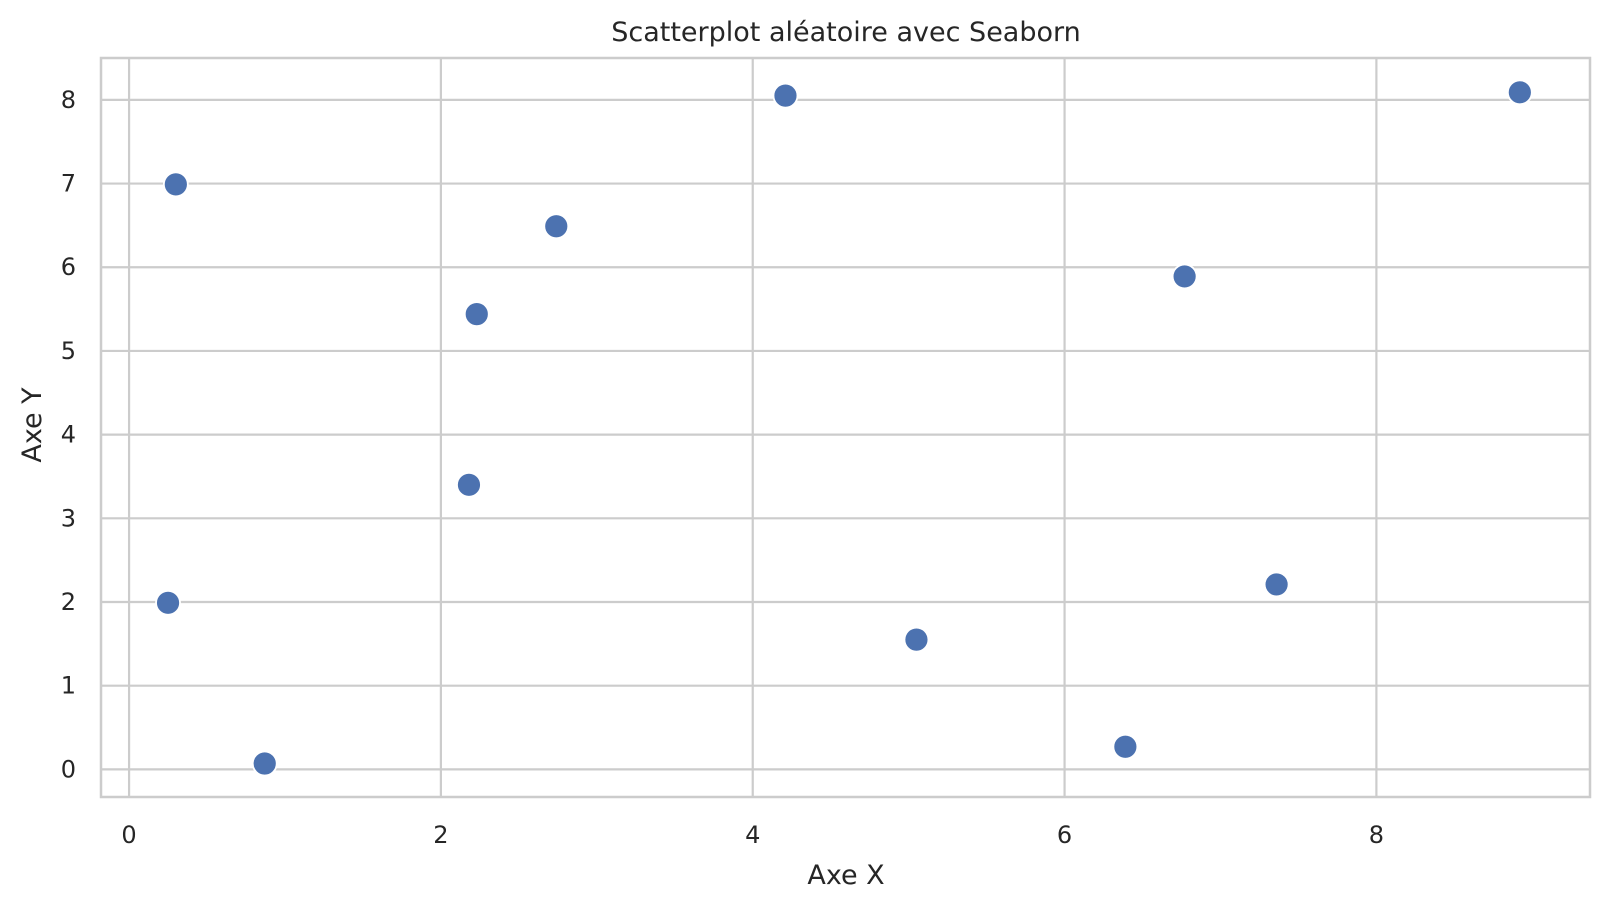 Image resolution: width=1607 pixels, height=909 pixels. I want to click on x-tick-label: 2, so click(440, 835).